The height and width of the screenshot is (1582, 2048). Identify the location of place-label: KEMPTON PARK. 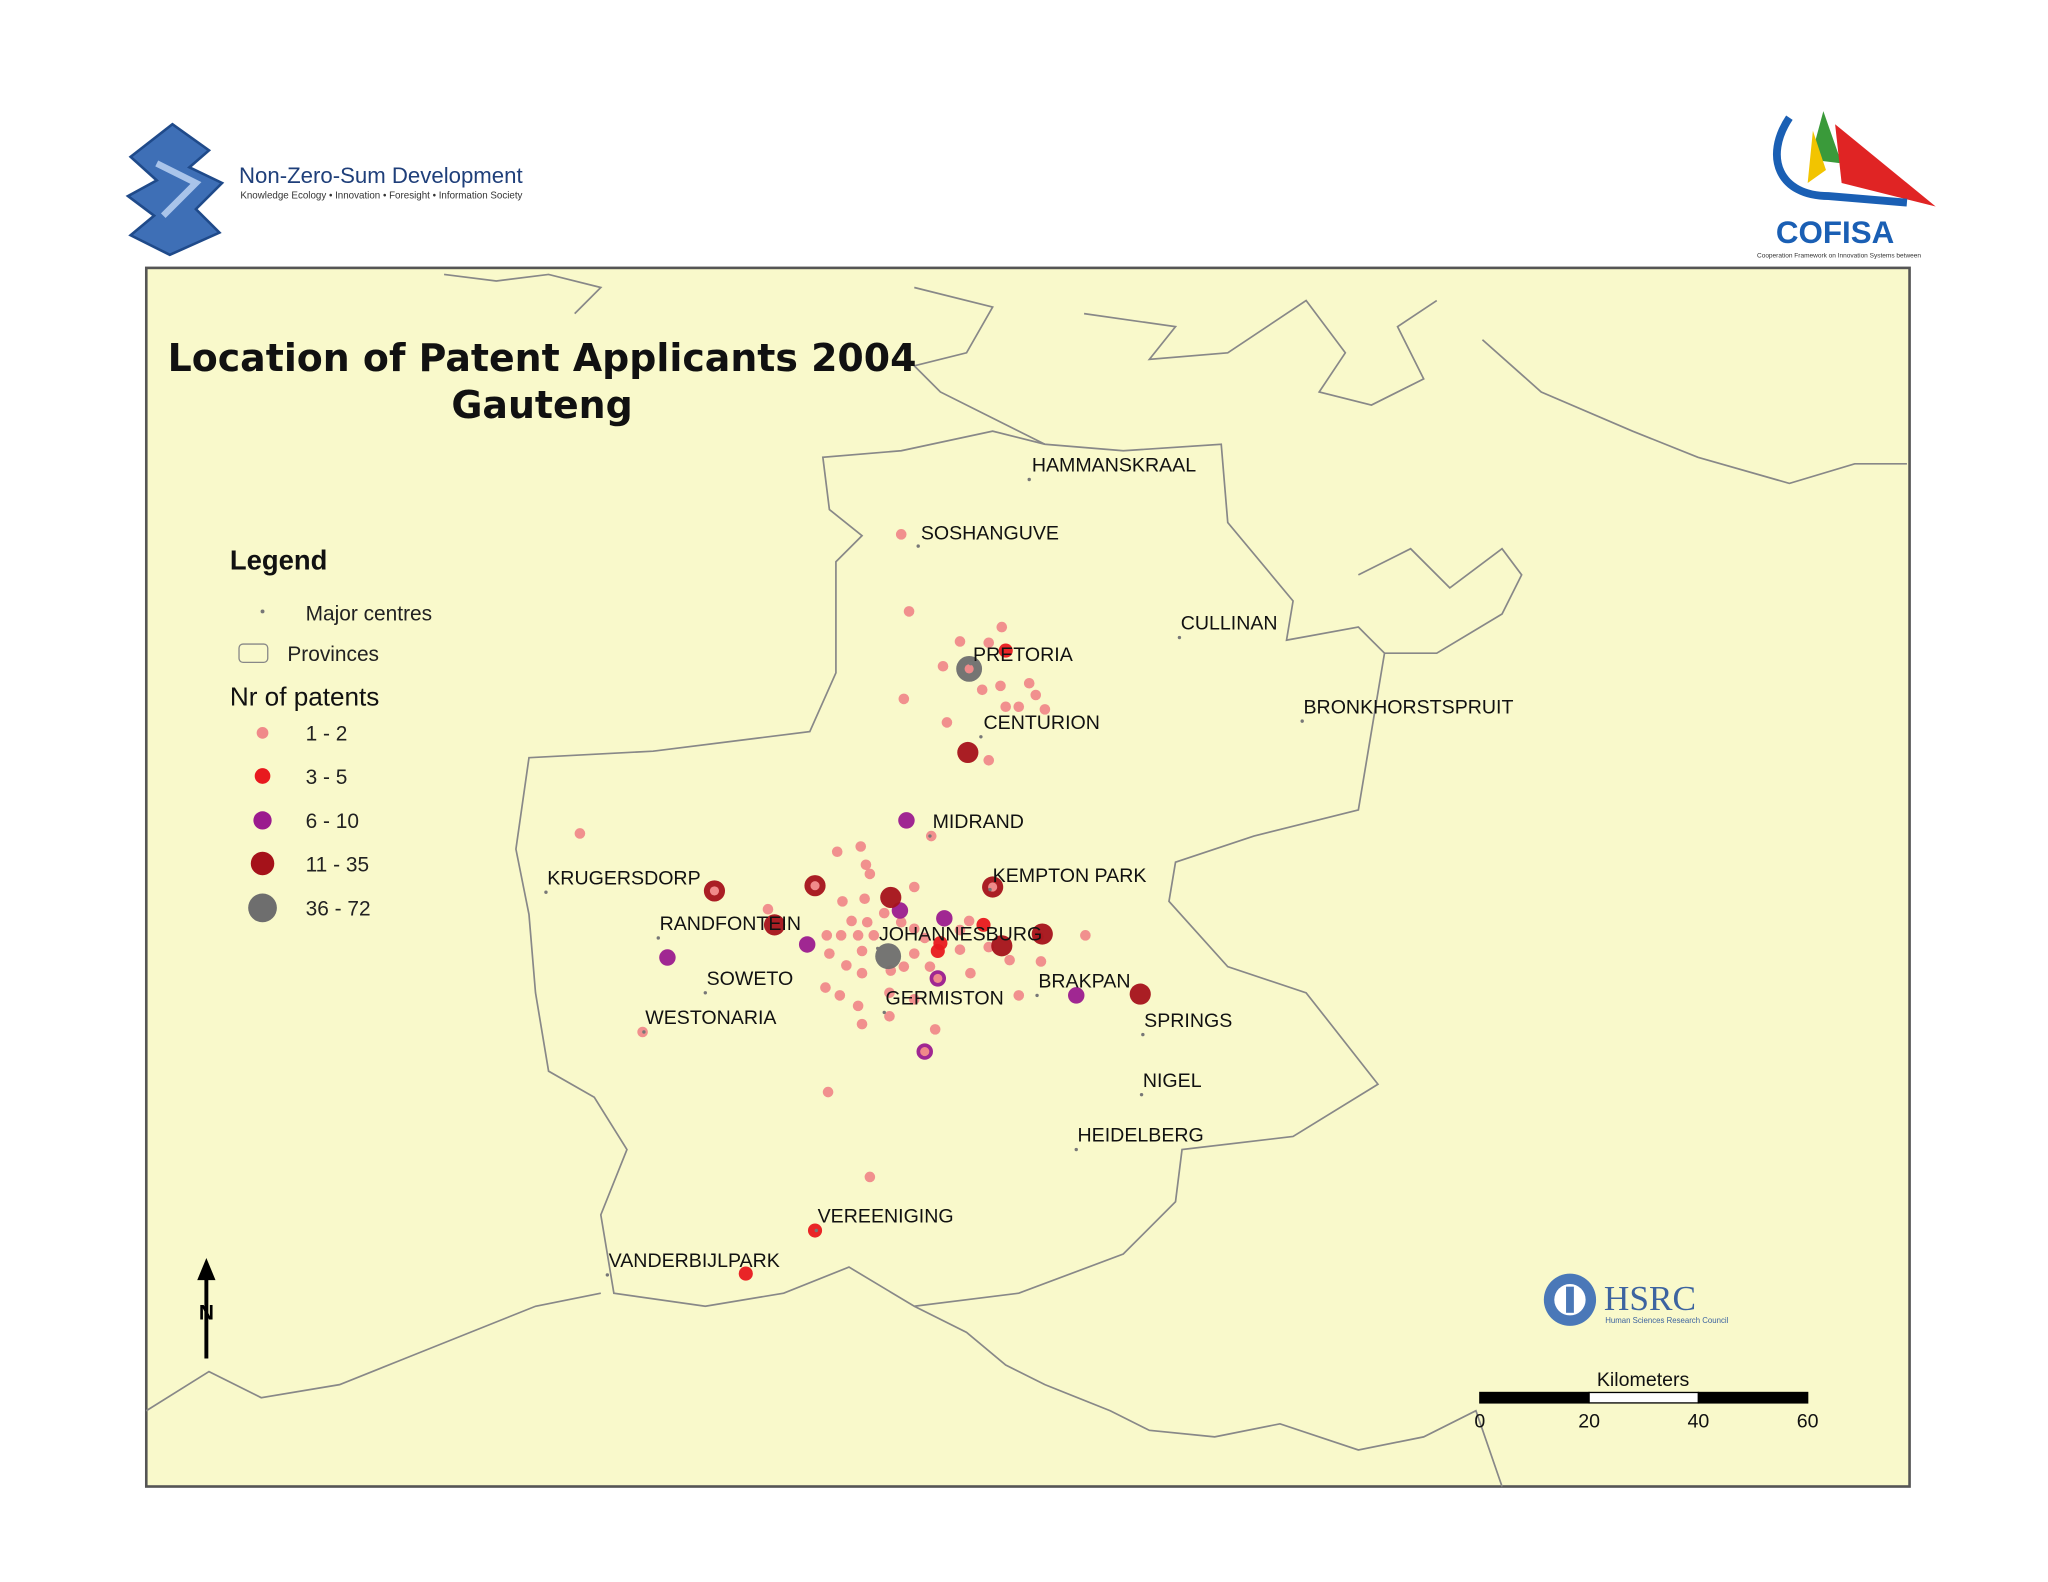
(1070, 876).